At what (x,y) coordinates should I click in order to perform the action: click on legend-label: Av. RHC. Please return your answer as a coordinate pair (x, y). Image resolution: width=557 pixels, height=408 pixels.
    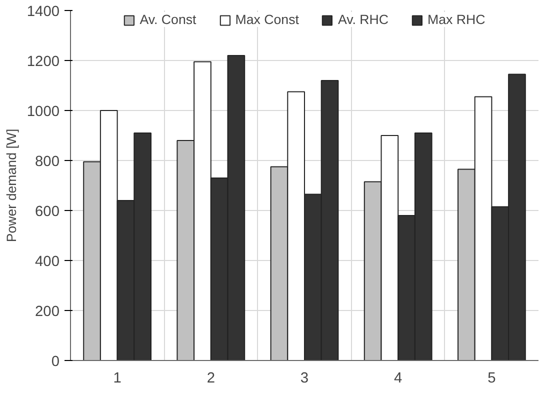
    Looking at the image, I should click on (363, 19).